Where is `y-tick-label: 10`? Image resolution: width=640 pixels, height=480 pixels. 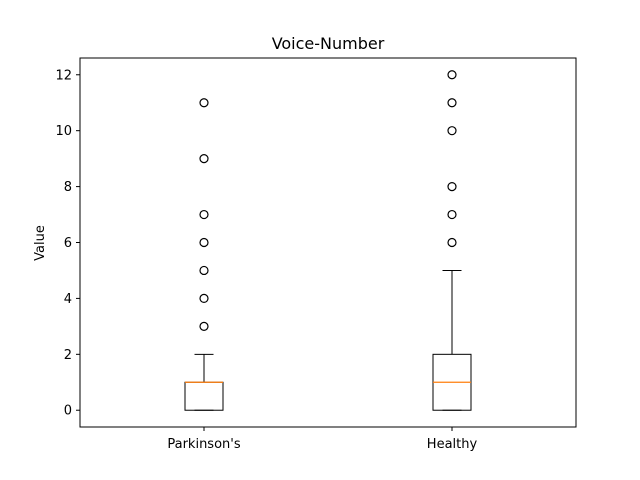
y-tick-label: 10 is located at coordinates (63, 131).